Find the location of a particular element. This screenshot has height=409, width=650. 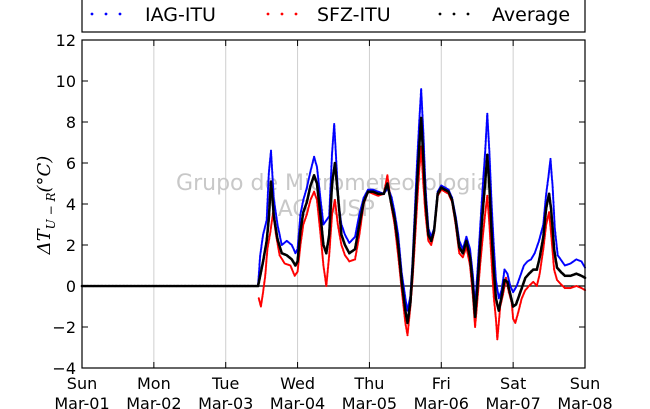

x-tick-weekday: Tue is located at coordinates (225, 383).